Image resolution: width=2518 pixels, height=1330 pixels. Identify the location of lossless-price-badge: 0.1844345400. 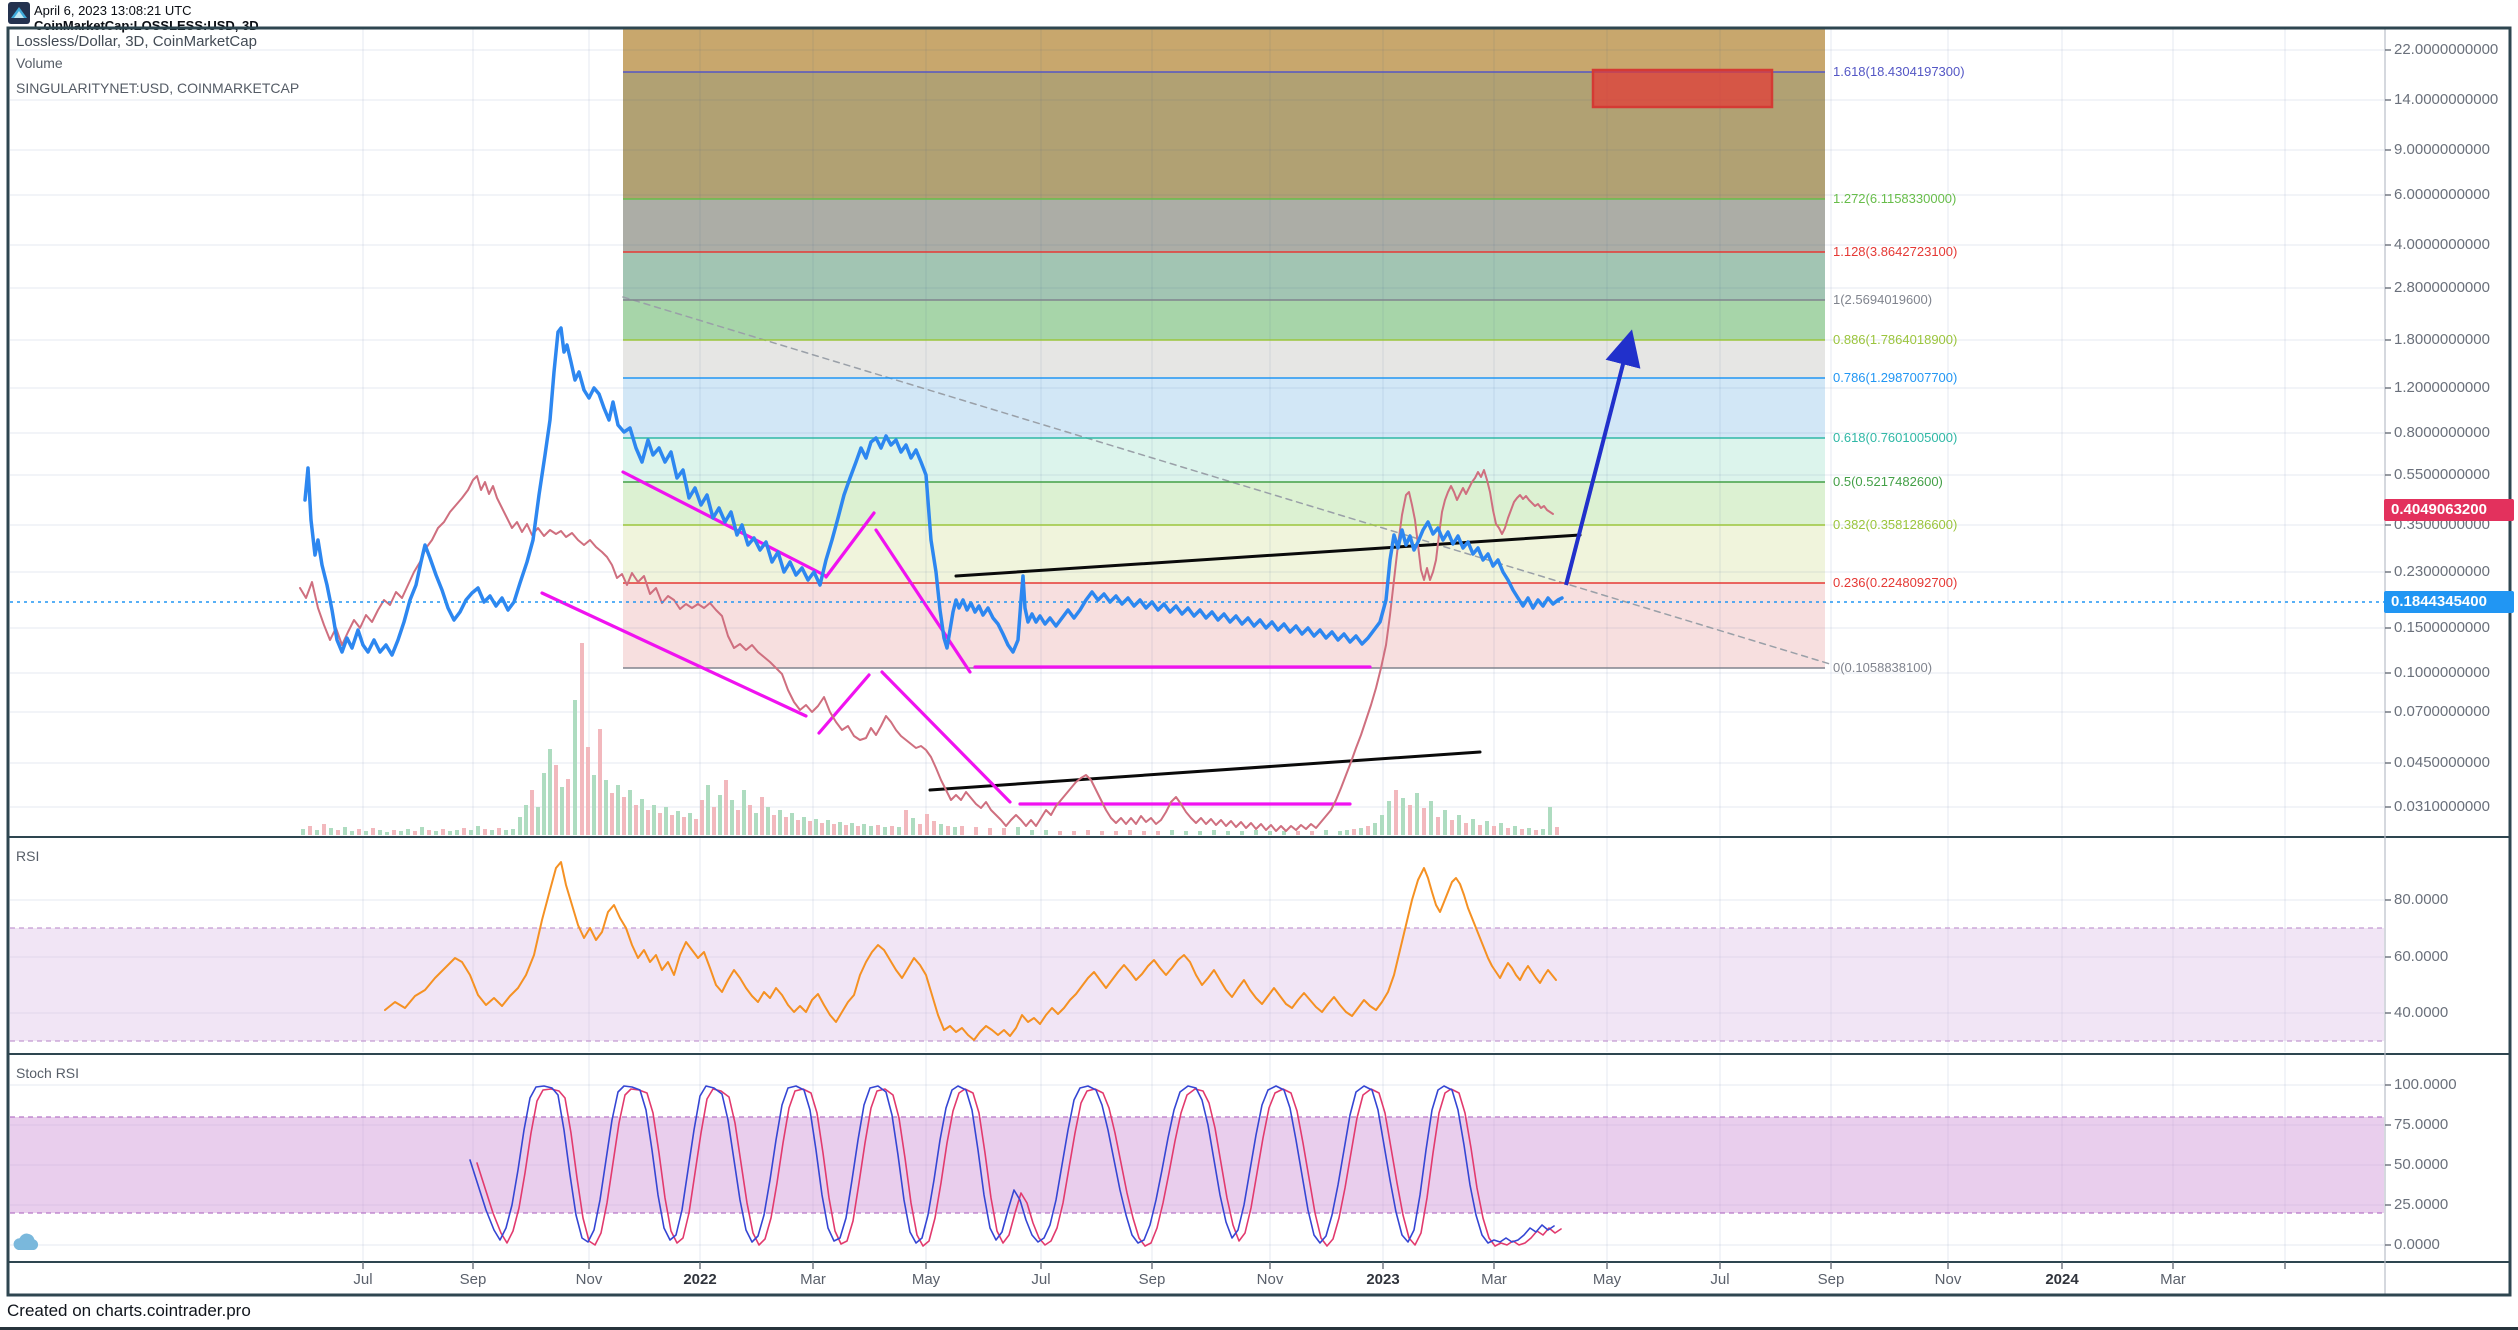
(2449, 602).